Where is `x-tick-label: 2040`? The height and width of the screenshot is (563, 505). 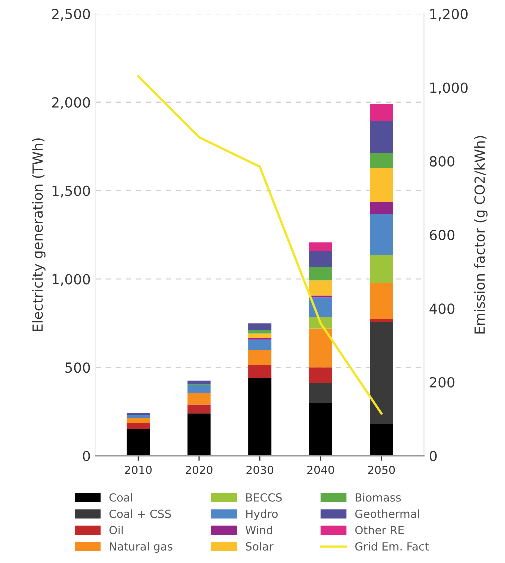
x-tick-label: 2040 is located at coordinates (321, 470).